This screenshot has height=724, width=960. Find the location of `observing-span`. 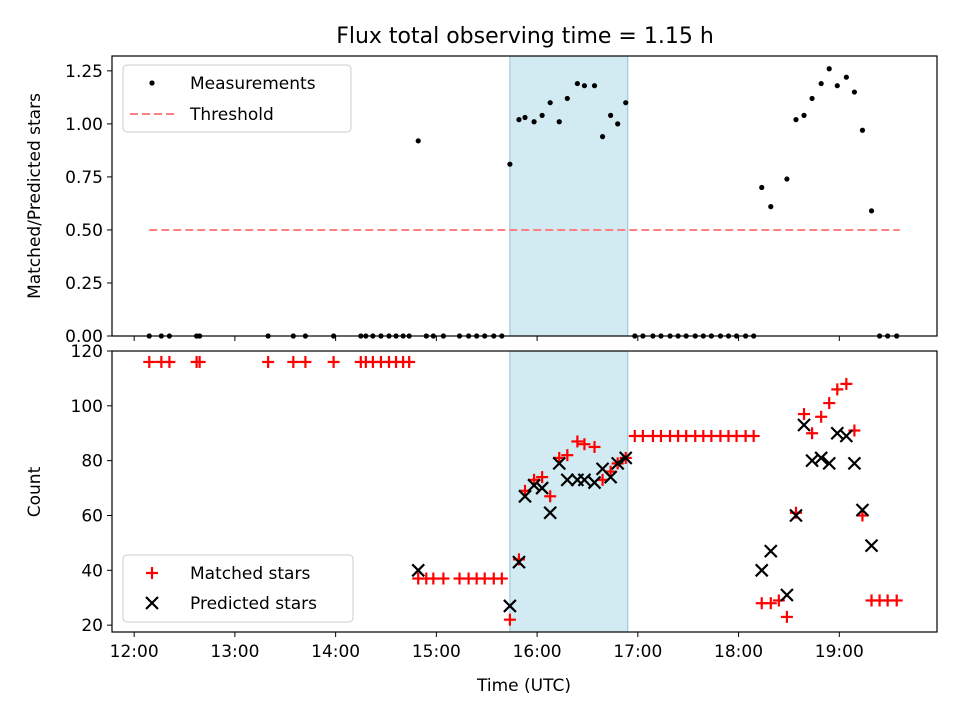

observing-span is located at coordinates (569, 196).